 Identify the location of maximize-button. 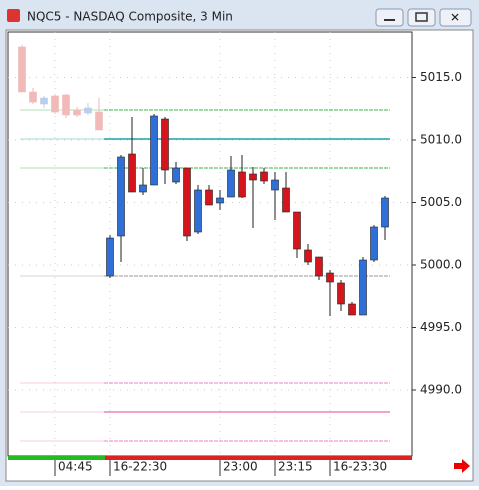
(421, 17).